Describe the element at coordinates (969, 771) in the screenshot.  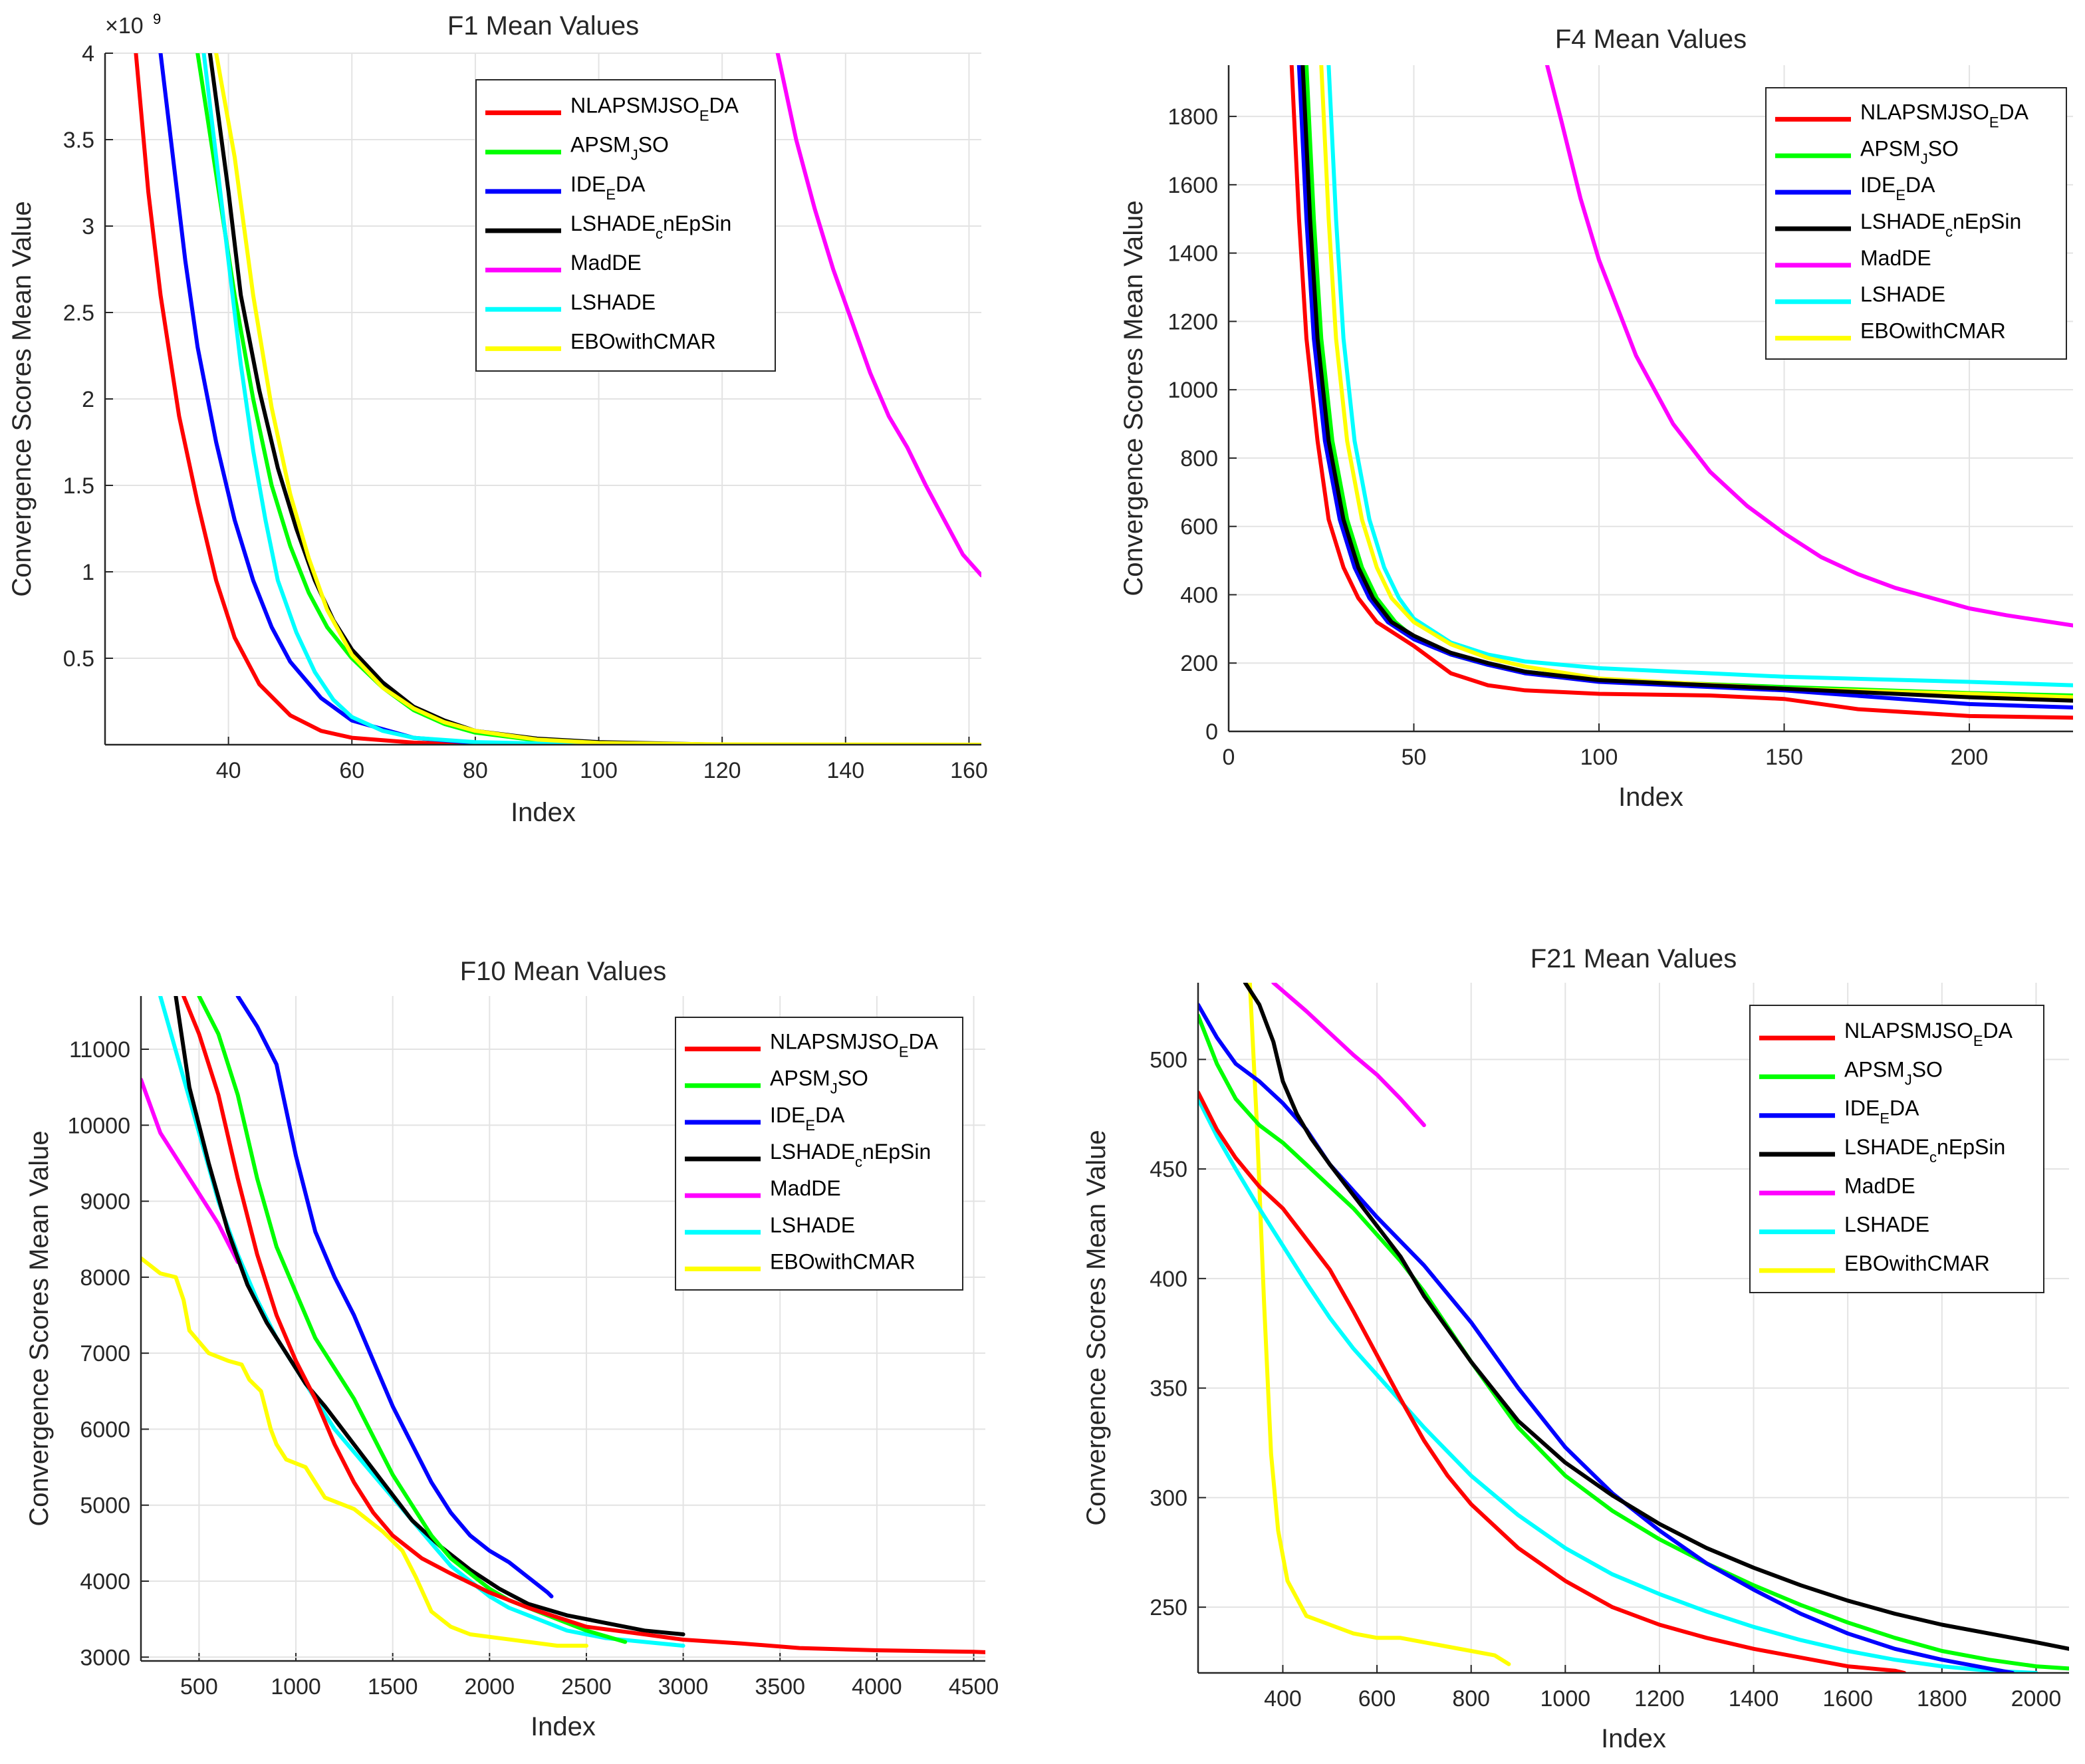
I see `f1-xtick-label: 160` at that location.